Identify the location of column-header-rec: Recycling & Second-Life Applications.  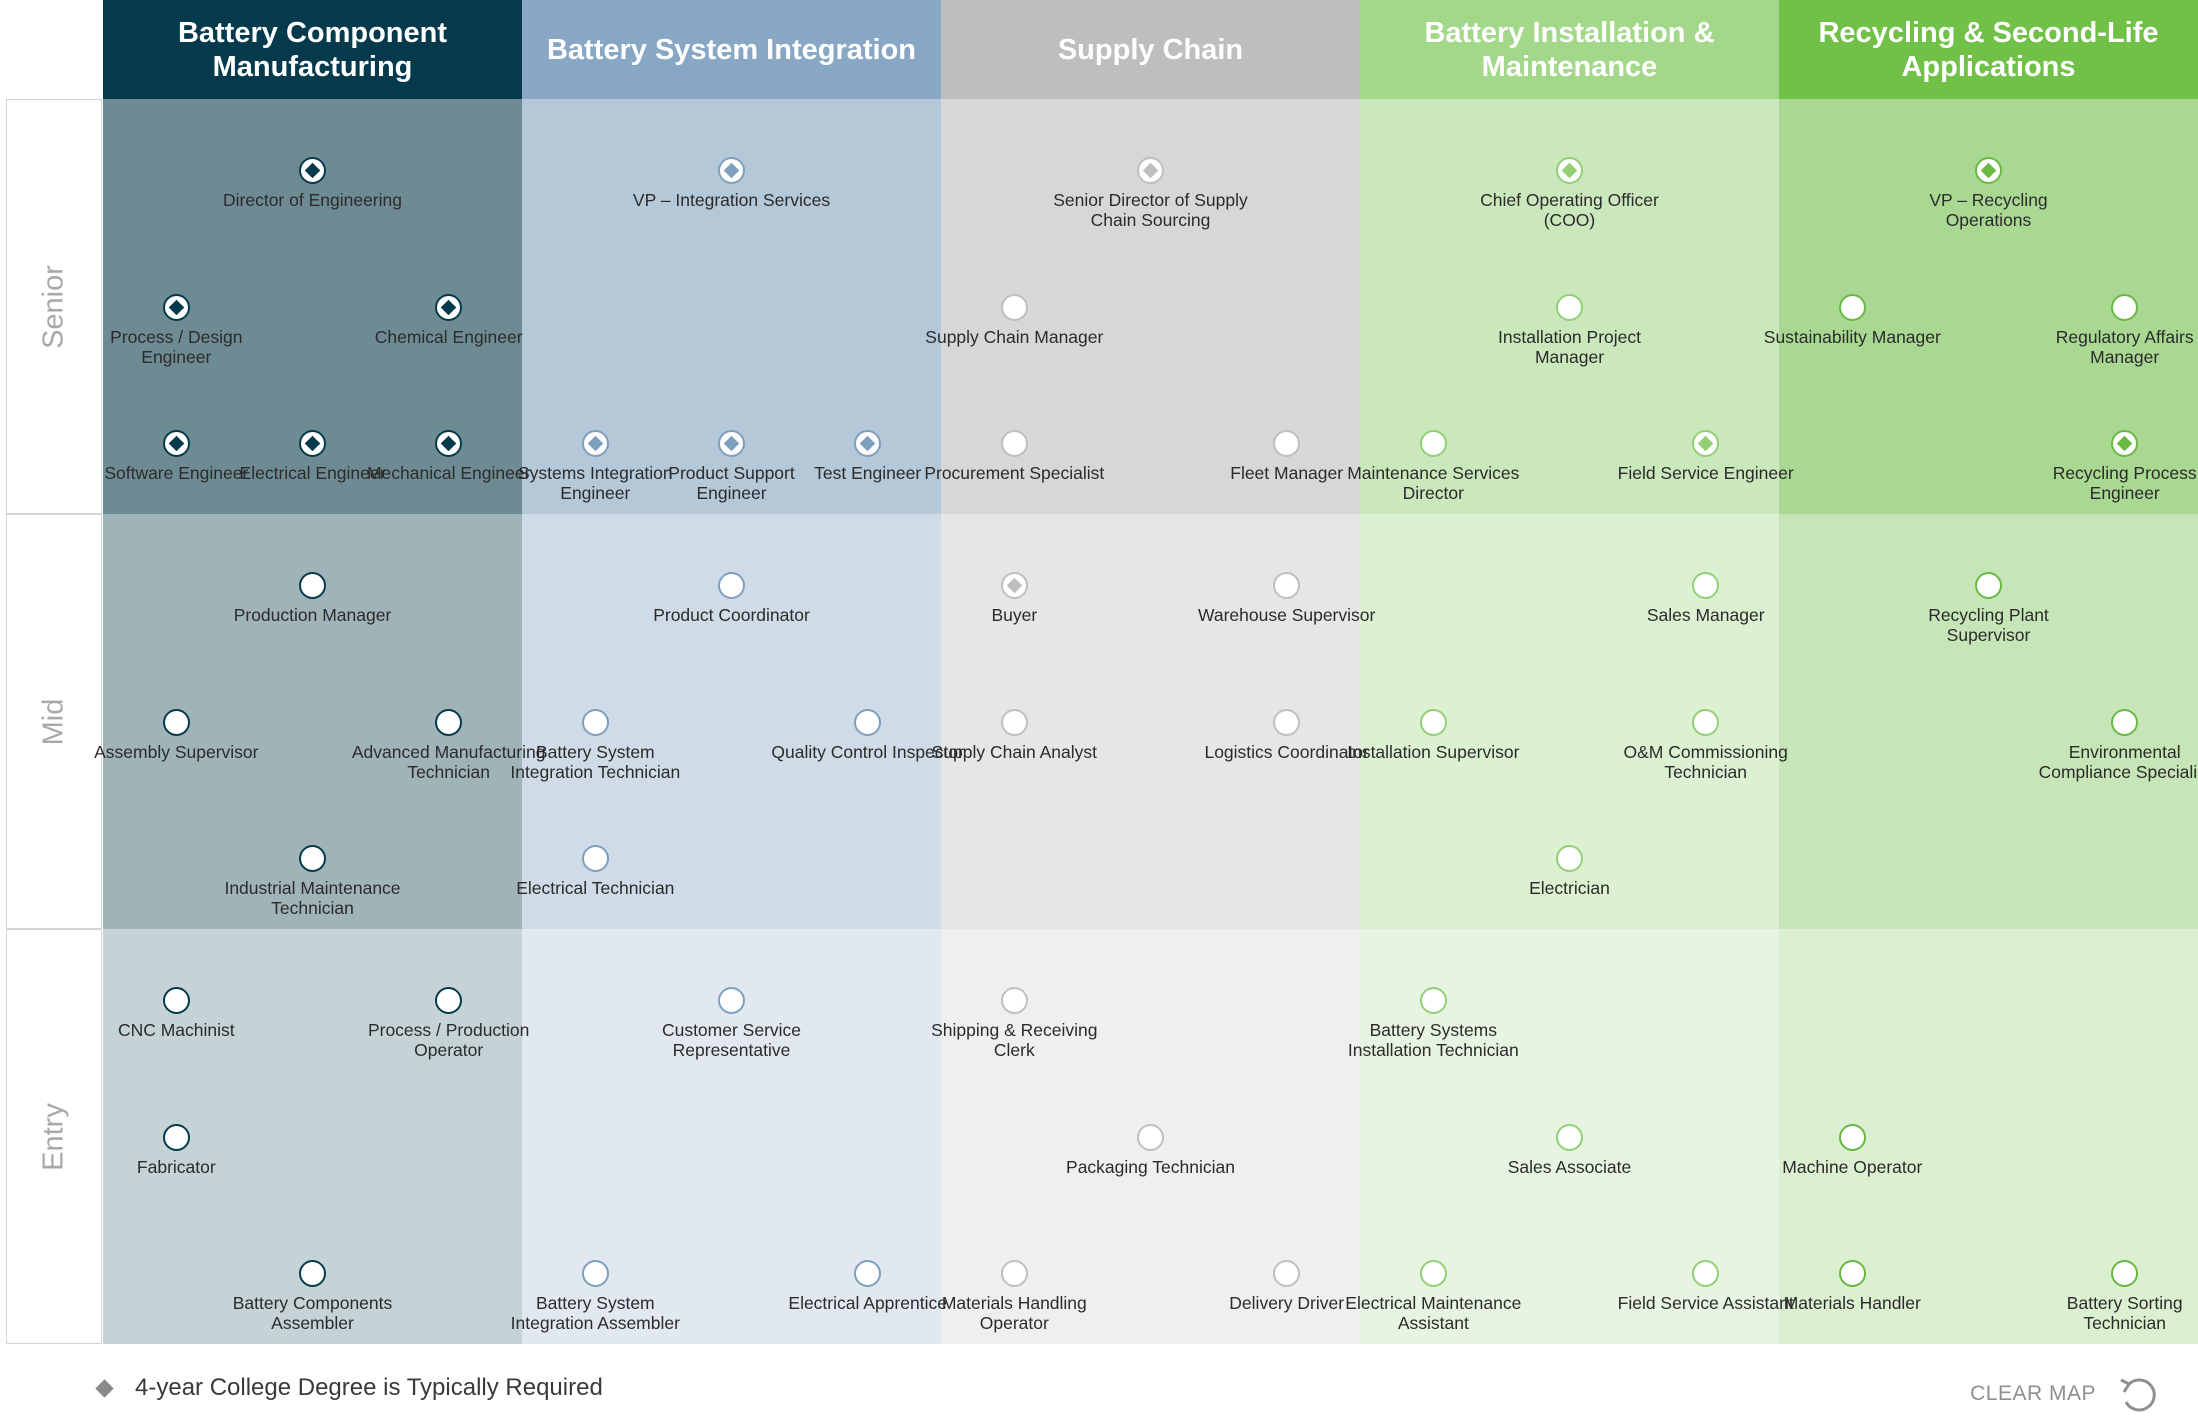
(1988, 49).